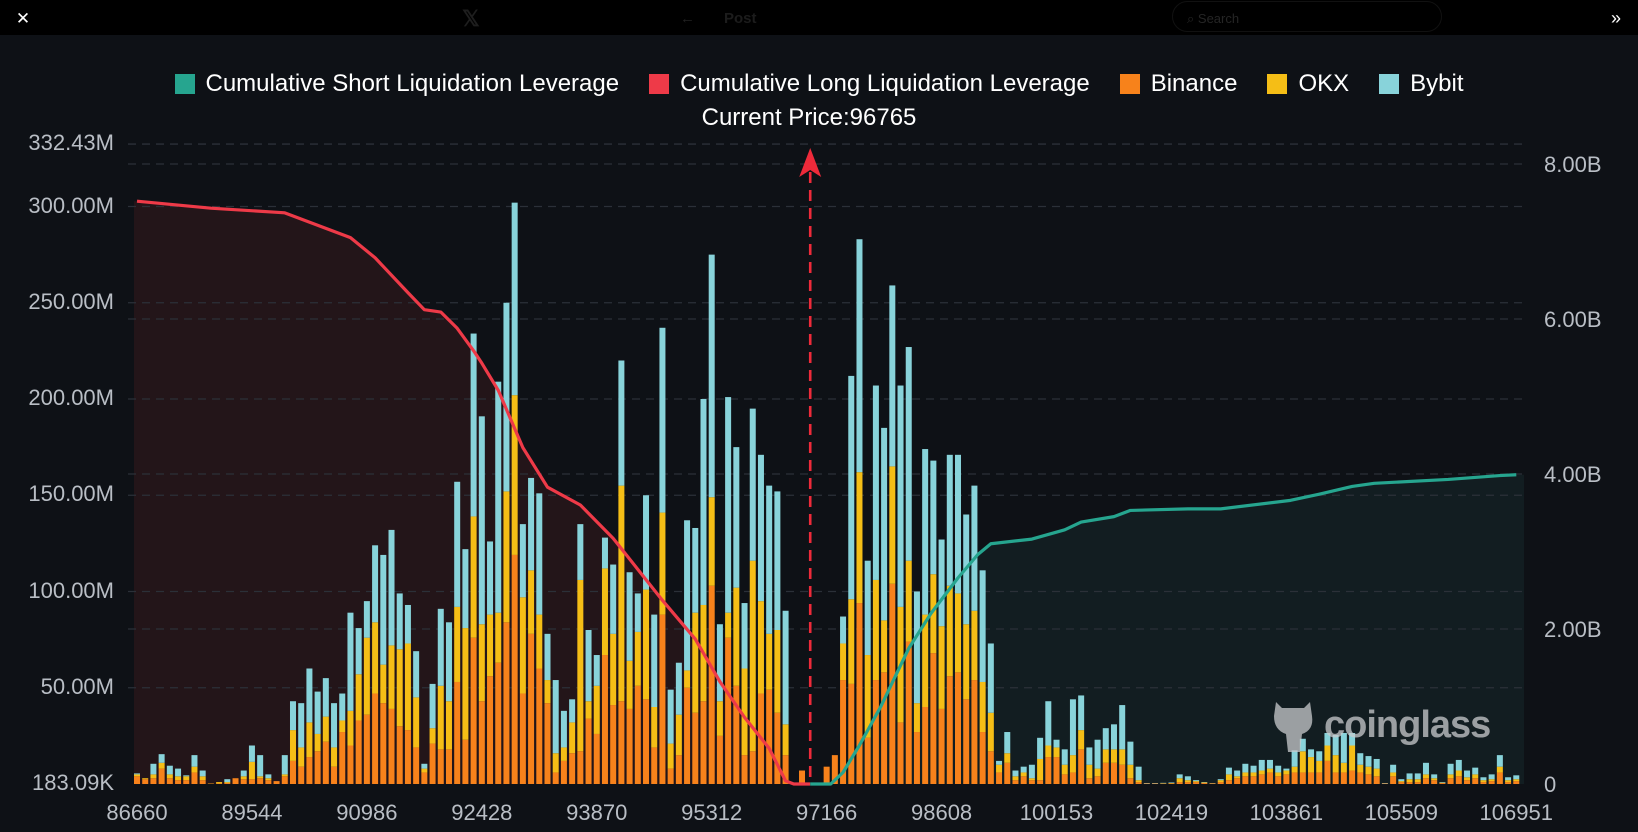 Image resolution: width=1638 pixels, height=832 pixels. What do you see at coordinates (1129, 84) in the screenshot?
I see `legend-swatch-binance` at bounding box center [1129, 84].